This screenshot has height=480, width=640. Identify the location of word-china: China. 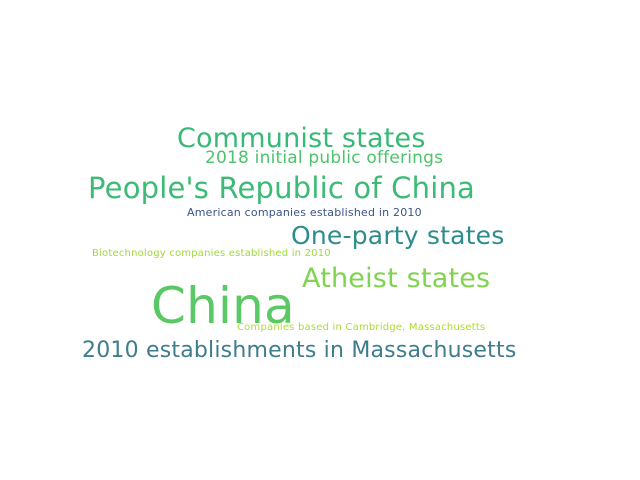
(223, 306).